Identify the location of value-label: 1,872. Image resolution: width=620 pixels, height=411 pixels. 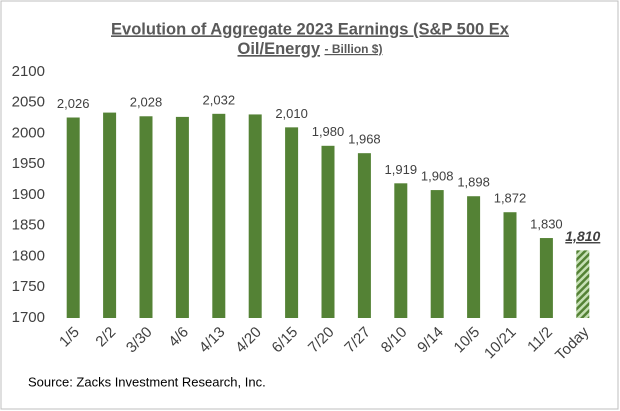
(510, 198).